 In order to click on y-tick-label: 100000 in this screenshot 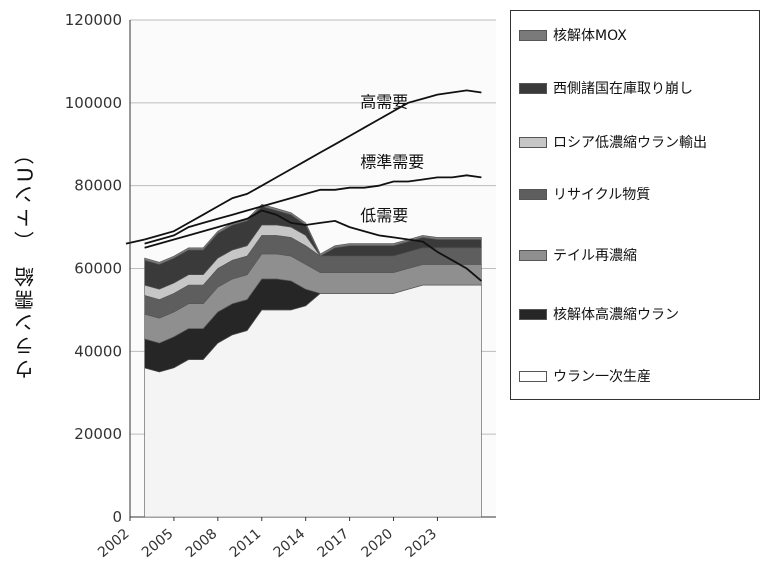, I will do `click(93, 103)`.